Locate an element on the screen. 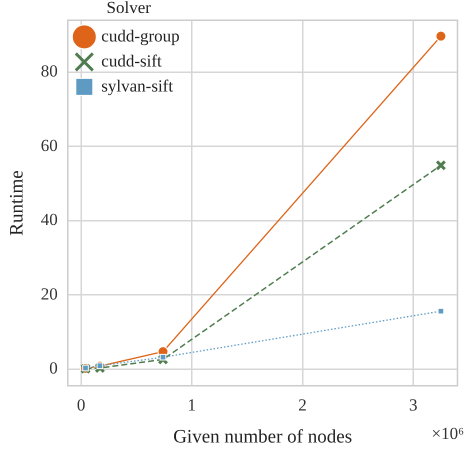  legend-label: cudd-group is located at coordinates (140, 36).